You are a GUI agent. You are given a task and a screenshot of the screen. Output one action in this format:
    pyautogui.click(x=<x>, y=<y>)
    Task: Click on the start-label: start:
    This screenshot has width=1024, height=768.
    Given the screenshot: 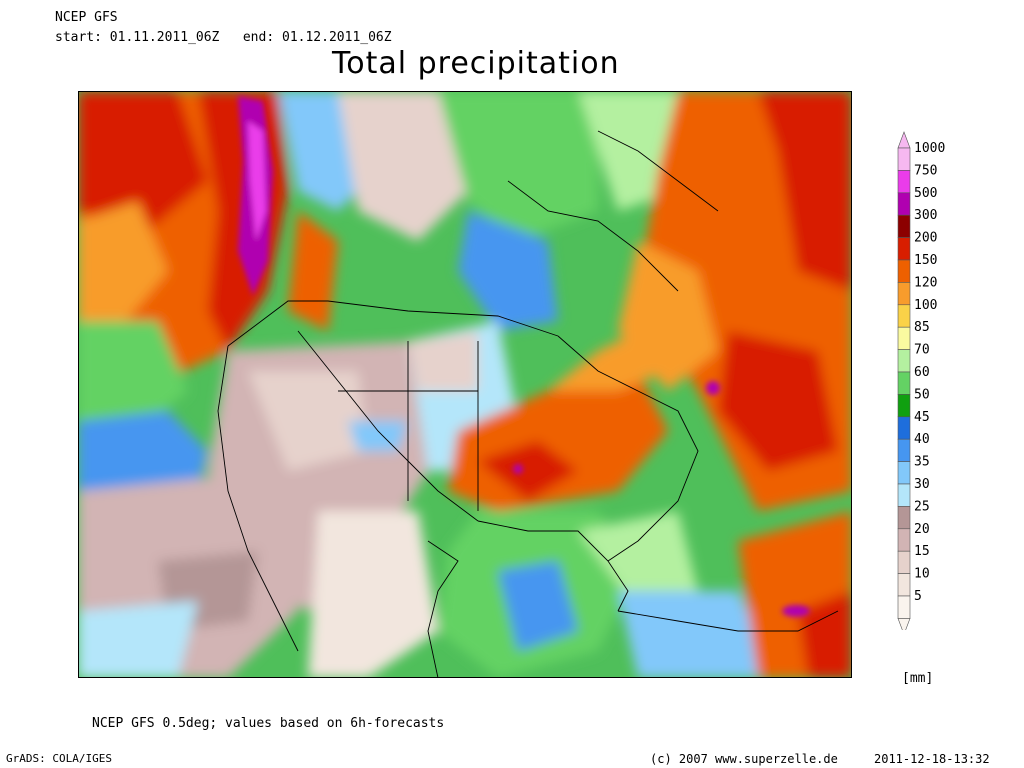 What is the action you would take?
    pyautogui.click(x=78, y=37)
    